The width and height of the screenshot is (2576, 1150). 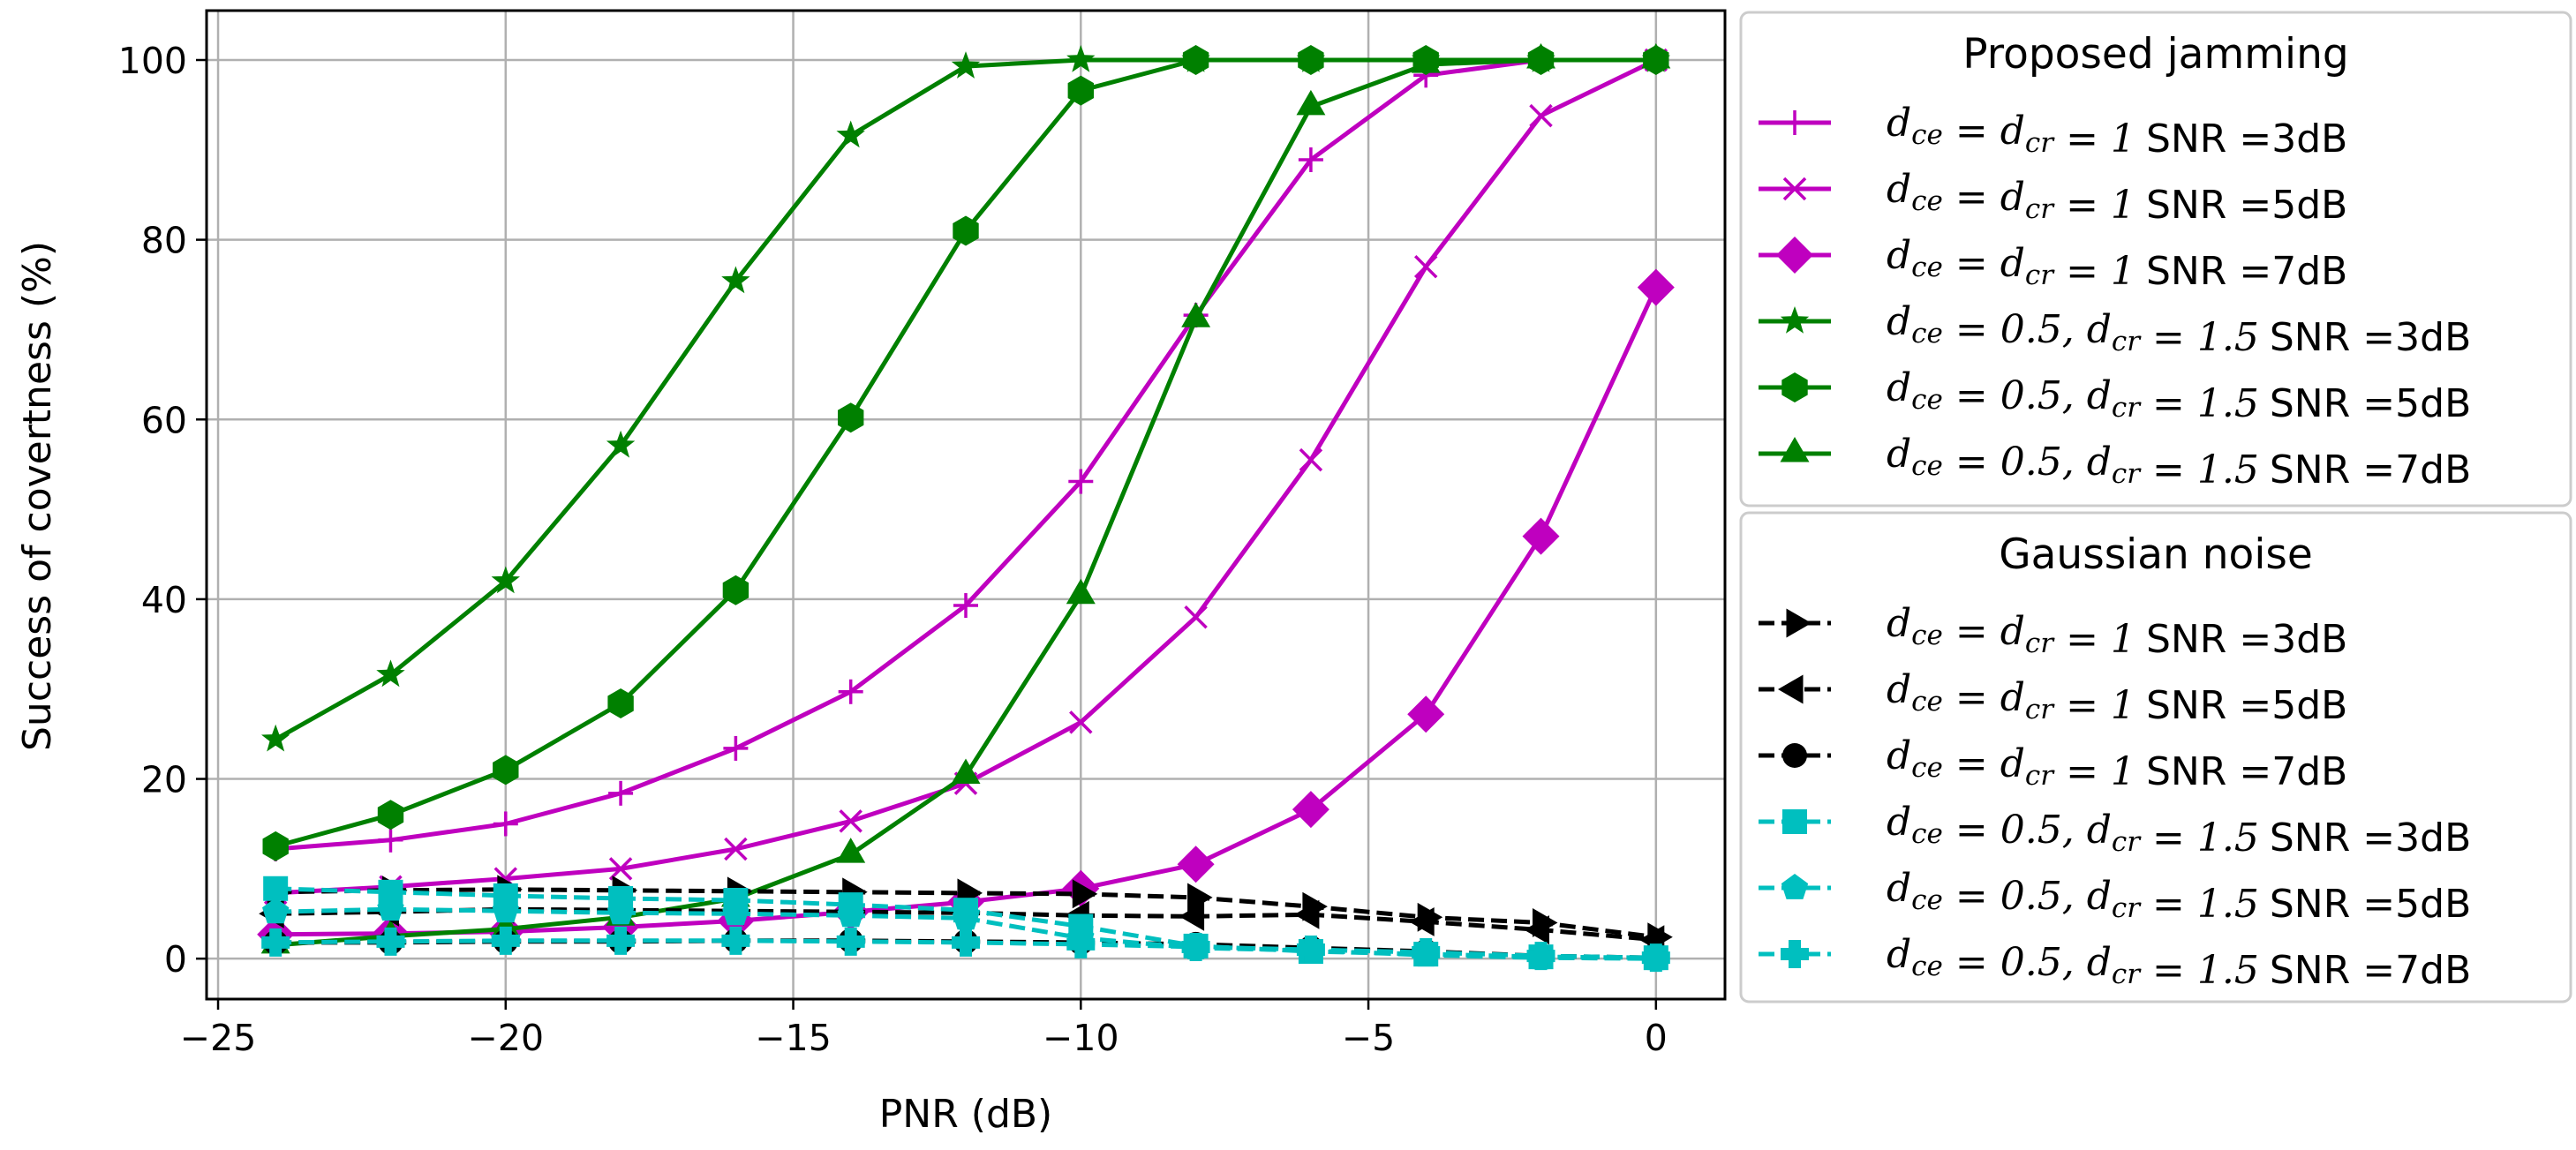 What do you see at coordinates (966, 1114) in the screenshot?
I see `x-axis-label: PNR (dB)` at bounding box center [966, 1114].